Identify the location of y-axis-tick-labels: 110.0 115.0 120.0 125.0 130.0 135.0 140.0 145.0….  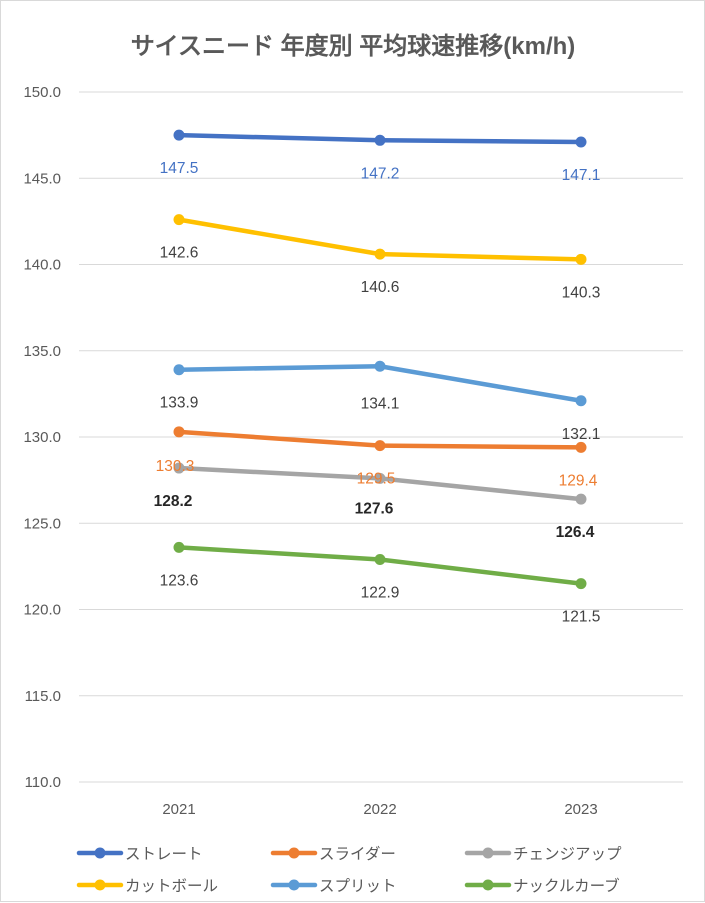
(42, 437).